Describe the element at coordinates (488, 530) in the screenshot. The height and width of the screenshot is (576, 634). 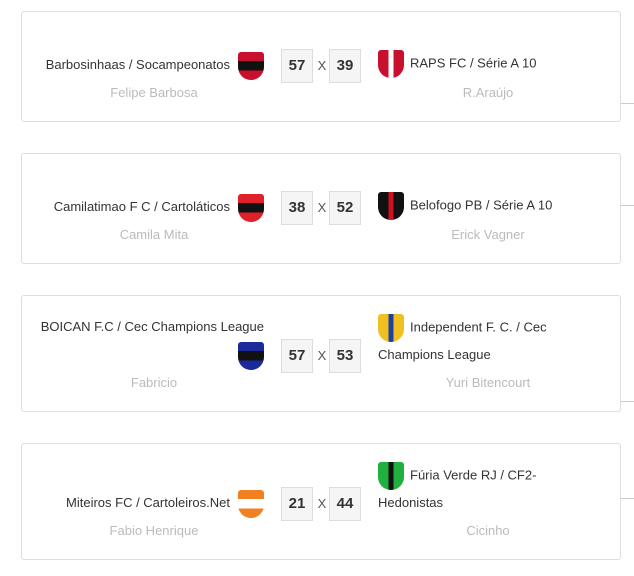
I see `away-owner: Cicinho` at that location.